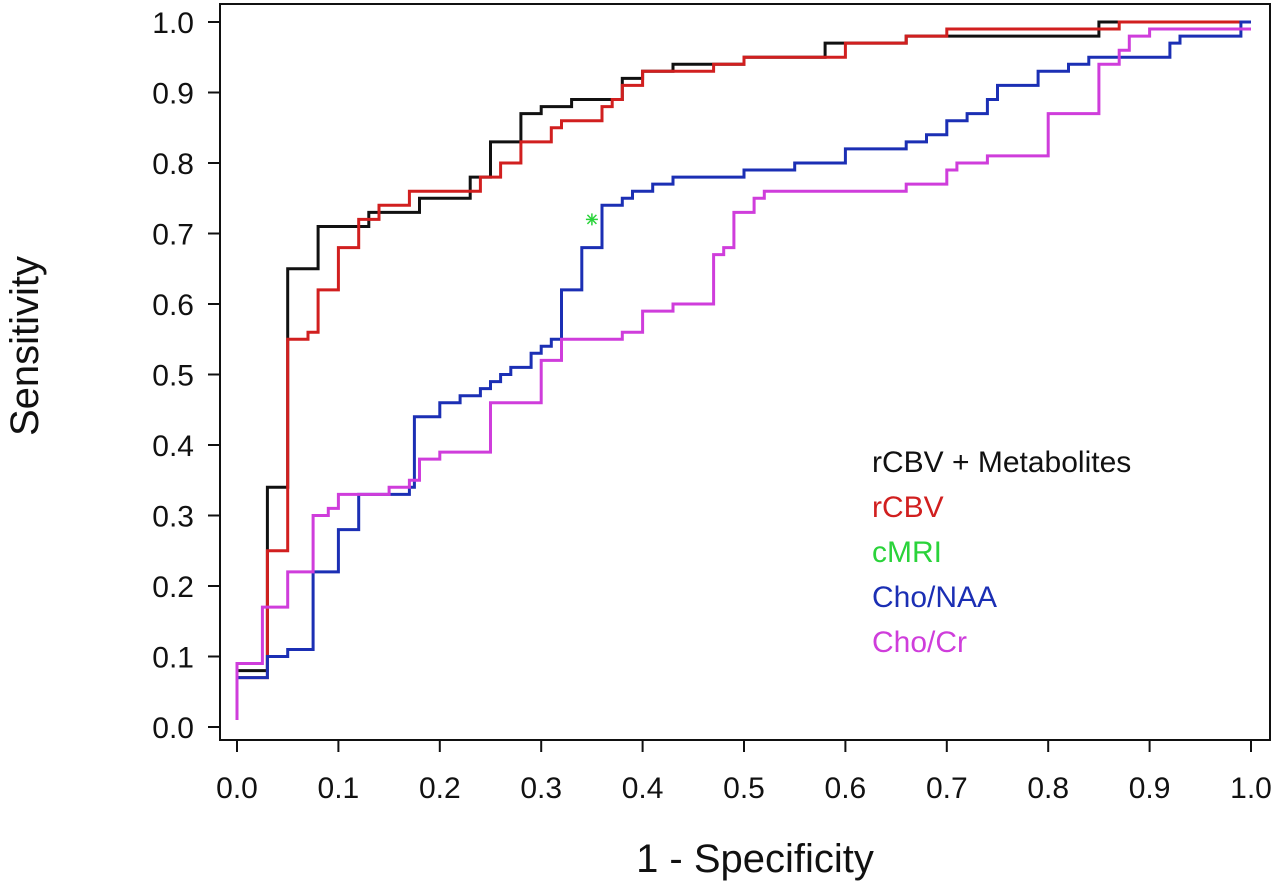 The width and height of the screenshot is (1280, 889). Describe the element at coordinates (908, 507) in the screenshot. I see `legend-entry-rcbv: rCBV` at that location.